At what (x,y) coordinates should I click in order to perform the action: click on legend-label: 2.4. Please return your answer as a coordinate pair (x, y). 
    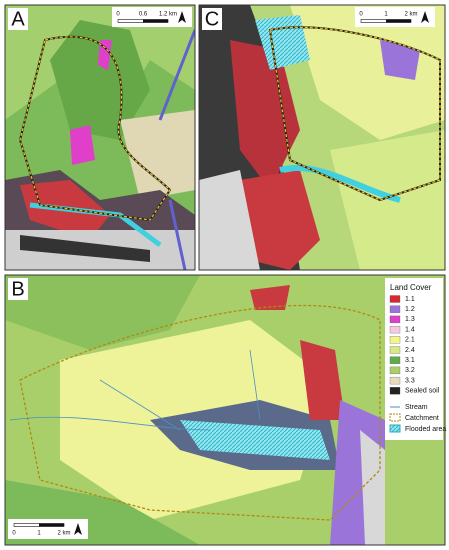
    Looking at the image, I should click on (410, 350).